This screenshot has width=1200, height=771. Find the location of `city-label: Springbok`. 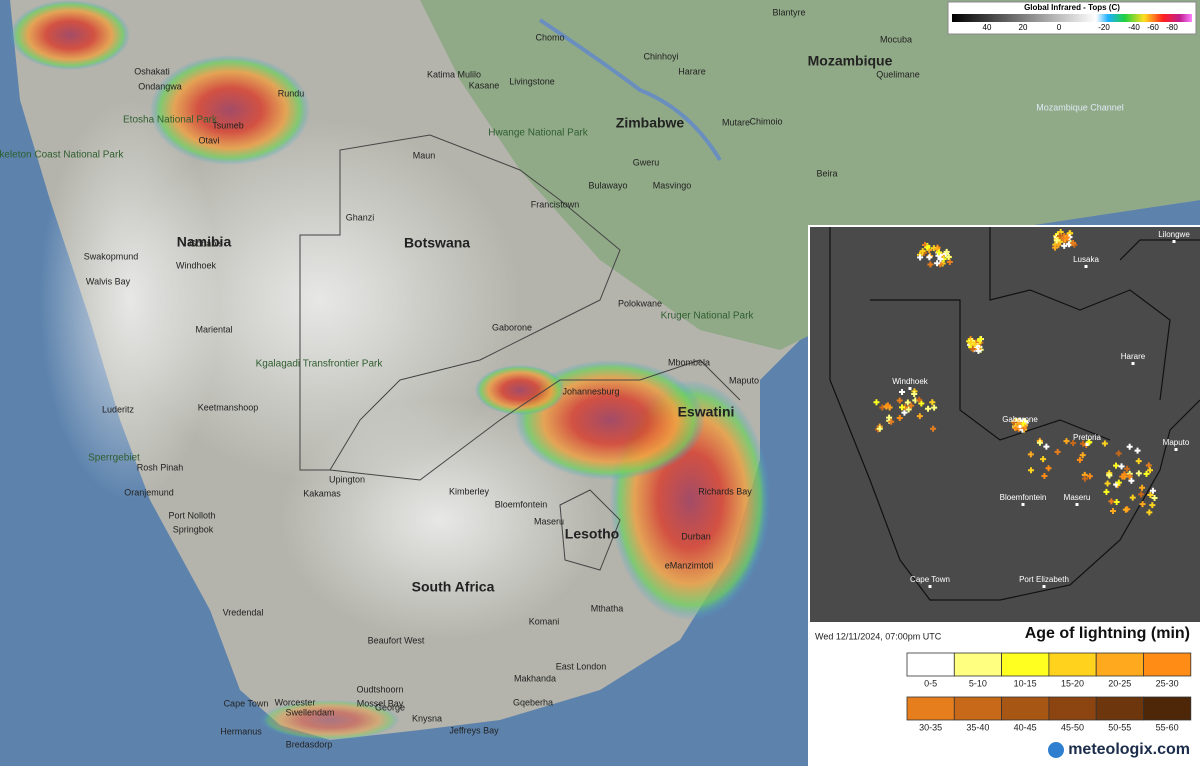

city-label: Springbok is located at coordinates (193, 529).